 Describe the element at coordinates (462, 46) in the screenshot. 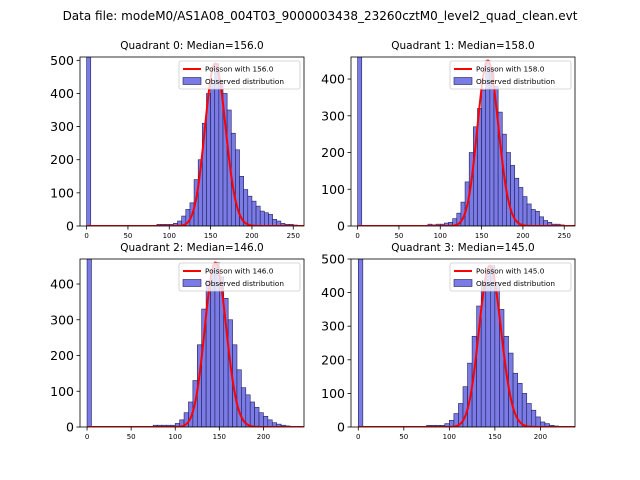

I see `panel-title: Quadrant 1: Median=158.0` at that location.